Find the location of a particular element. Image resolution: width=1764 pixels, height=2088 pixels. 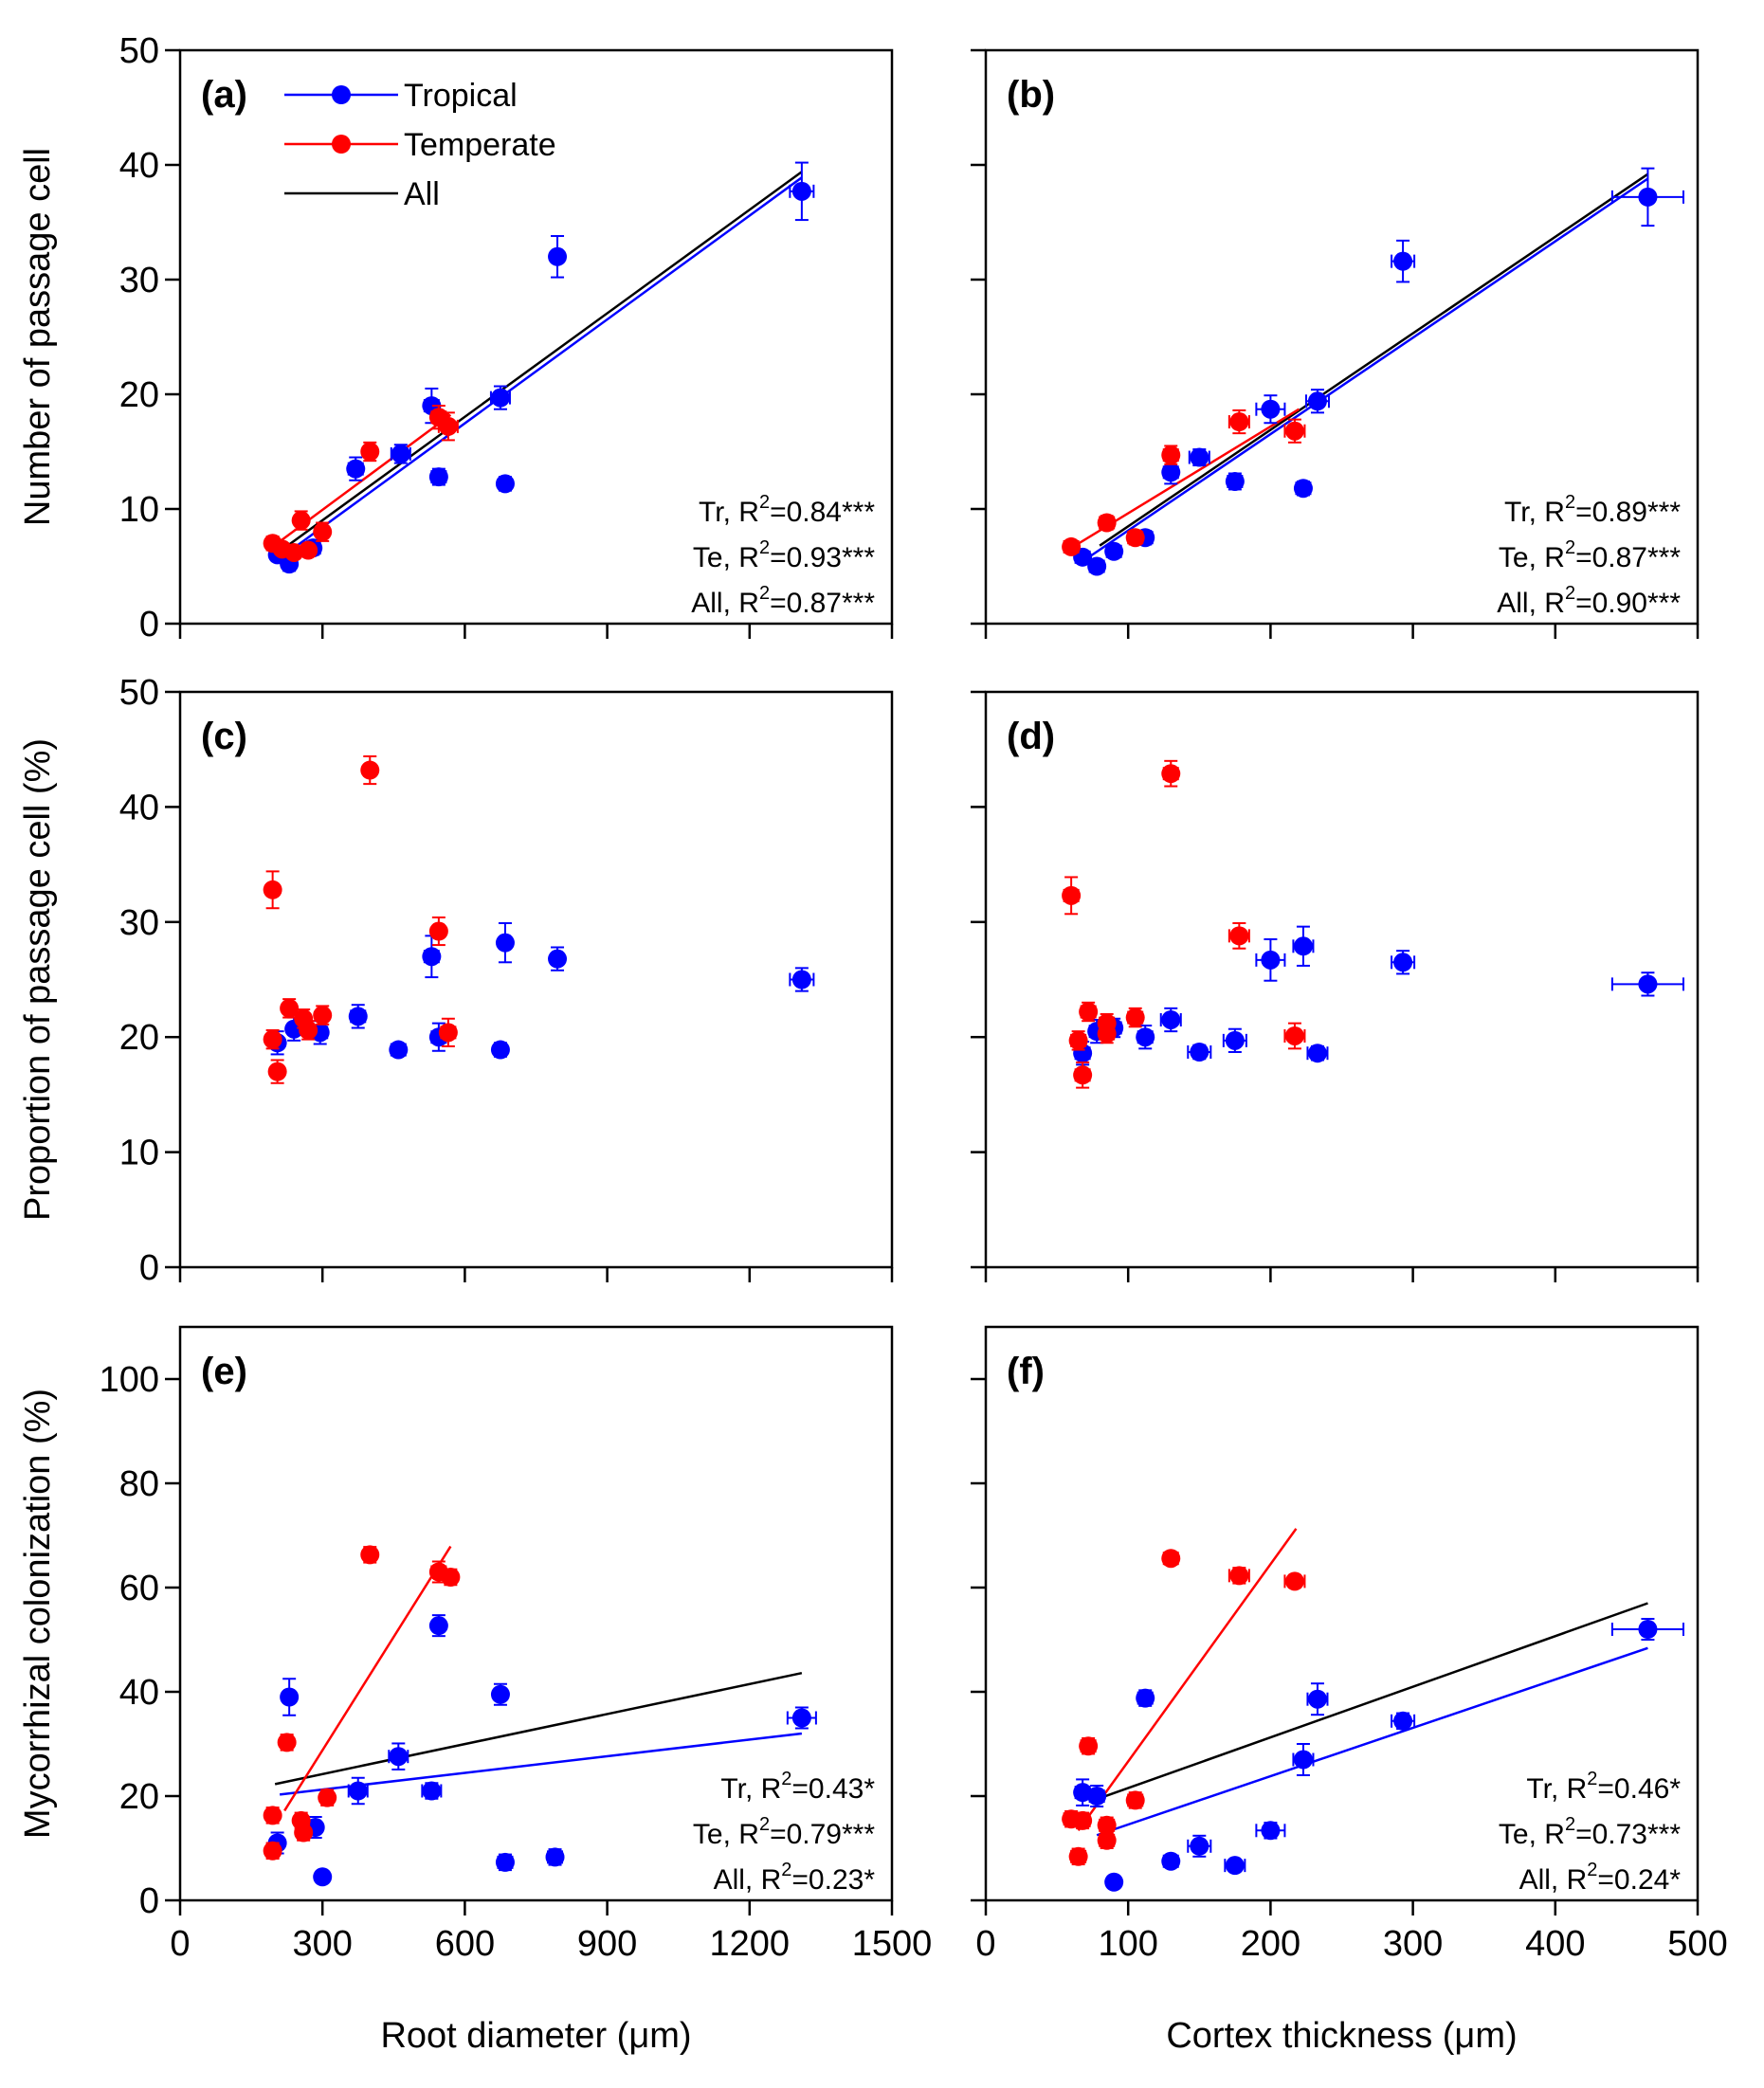

panel-label: (d) is located at coordinates (1031, 736).